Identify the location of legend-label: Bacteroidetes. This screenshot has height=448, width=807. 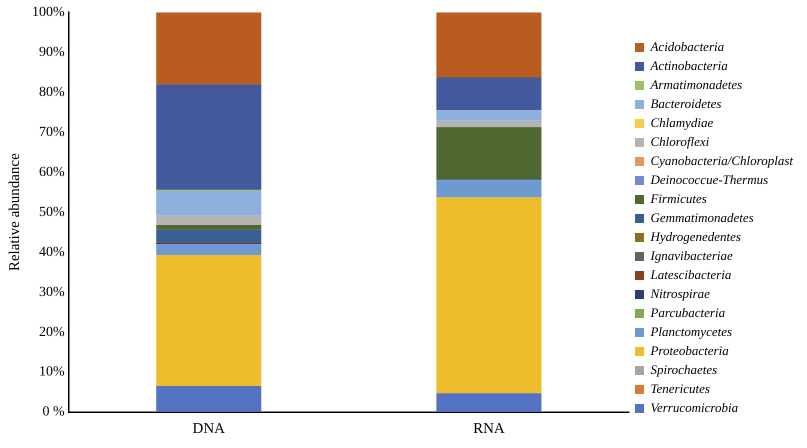
(686, 103).